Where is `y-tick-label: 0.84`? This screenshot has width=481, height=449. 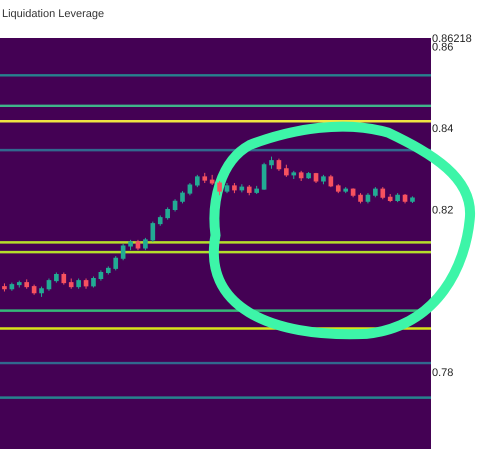 y-tick-label: 0.84 is located at coordinates (443, 129).